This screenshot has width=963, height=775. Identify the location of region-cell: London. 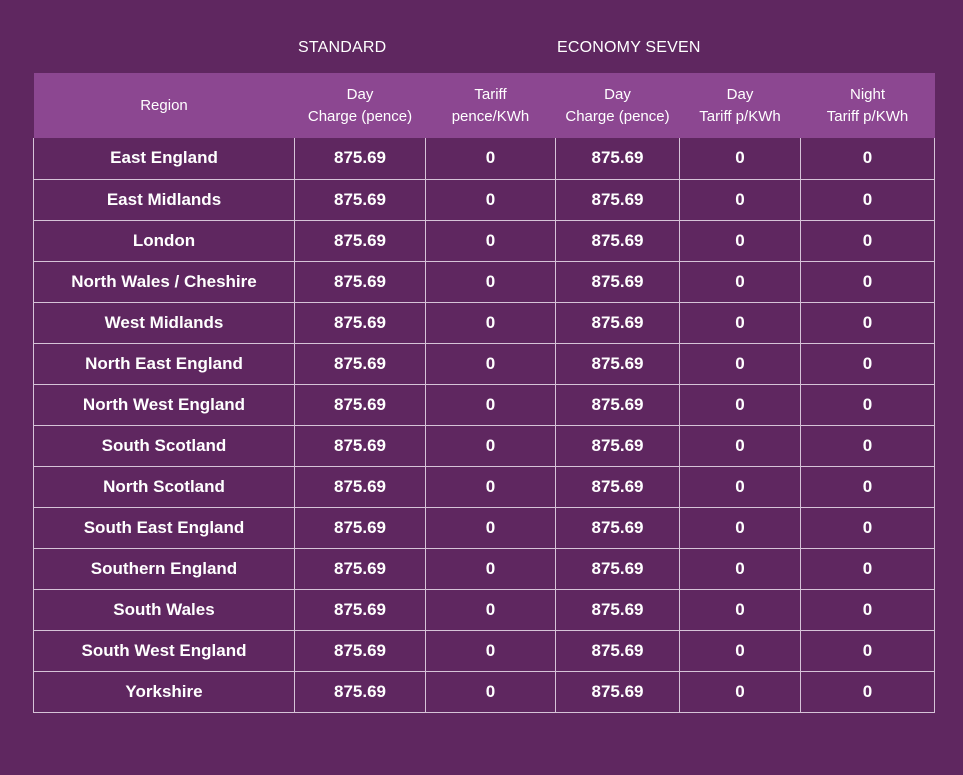
(164, 240).